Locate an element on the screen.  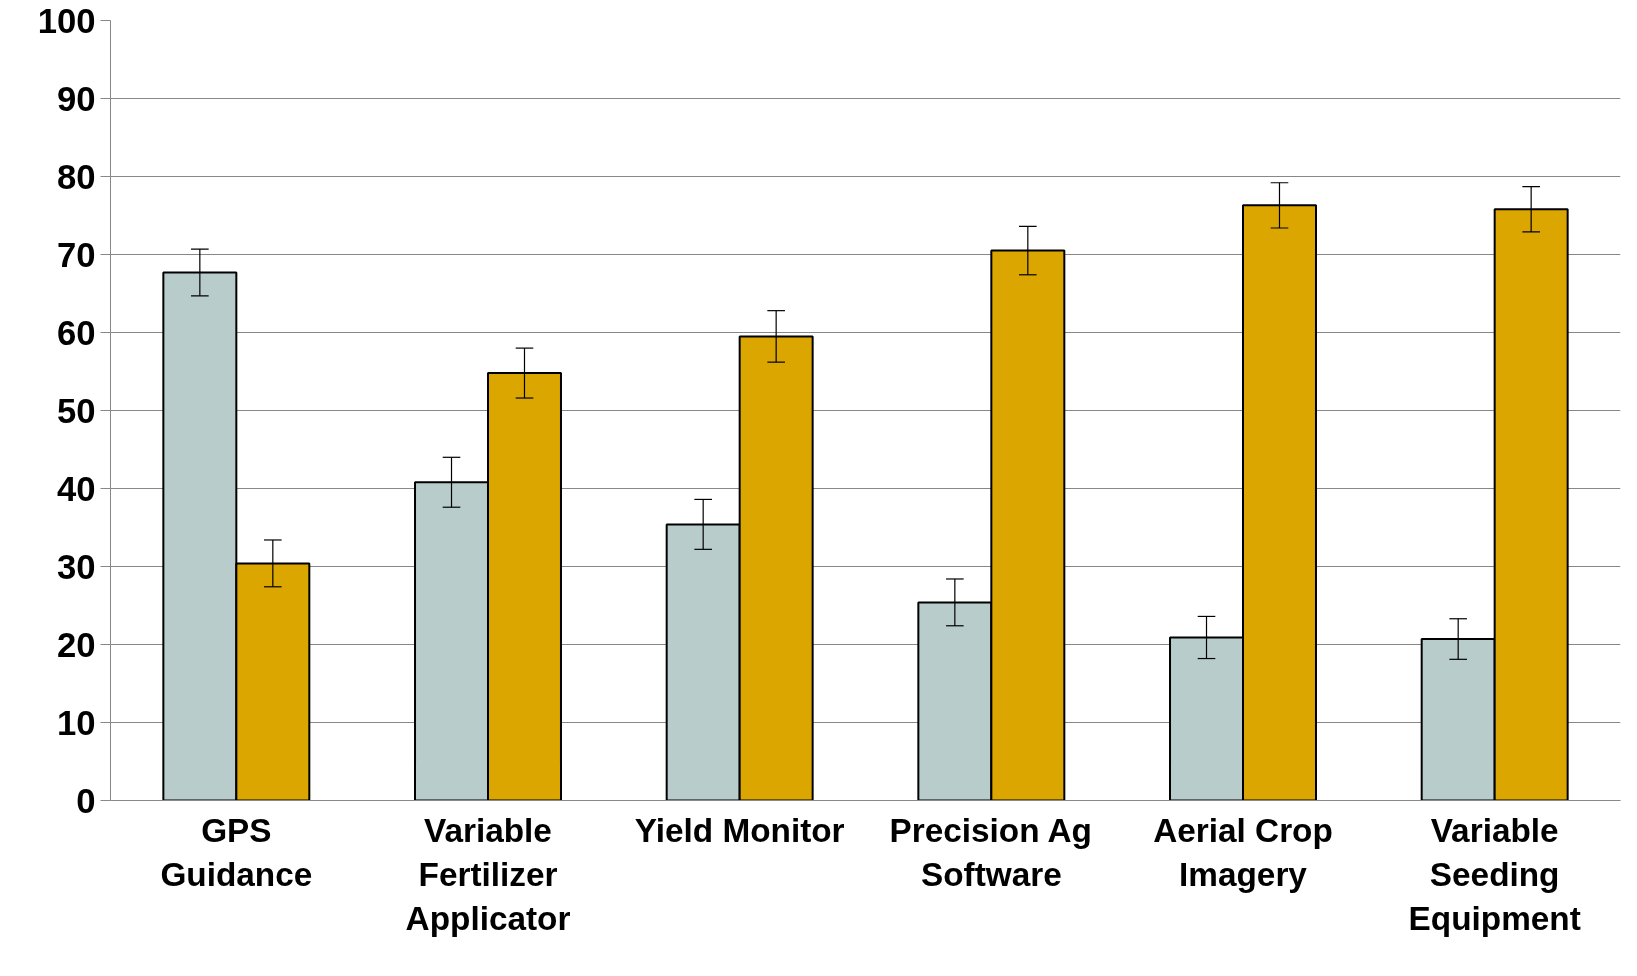
y-tick-label: 30 is located at coordinates (76, 566).